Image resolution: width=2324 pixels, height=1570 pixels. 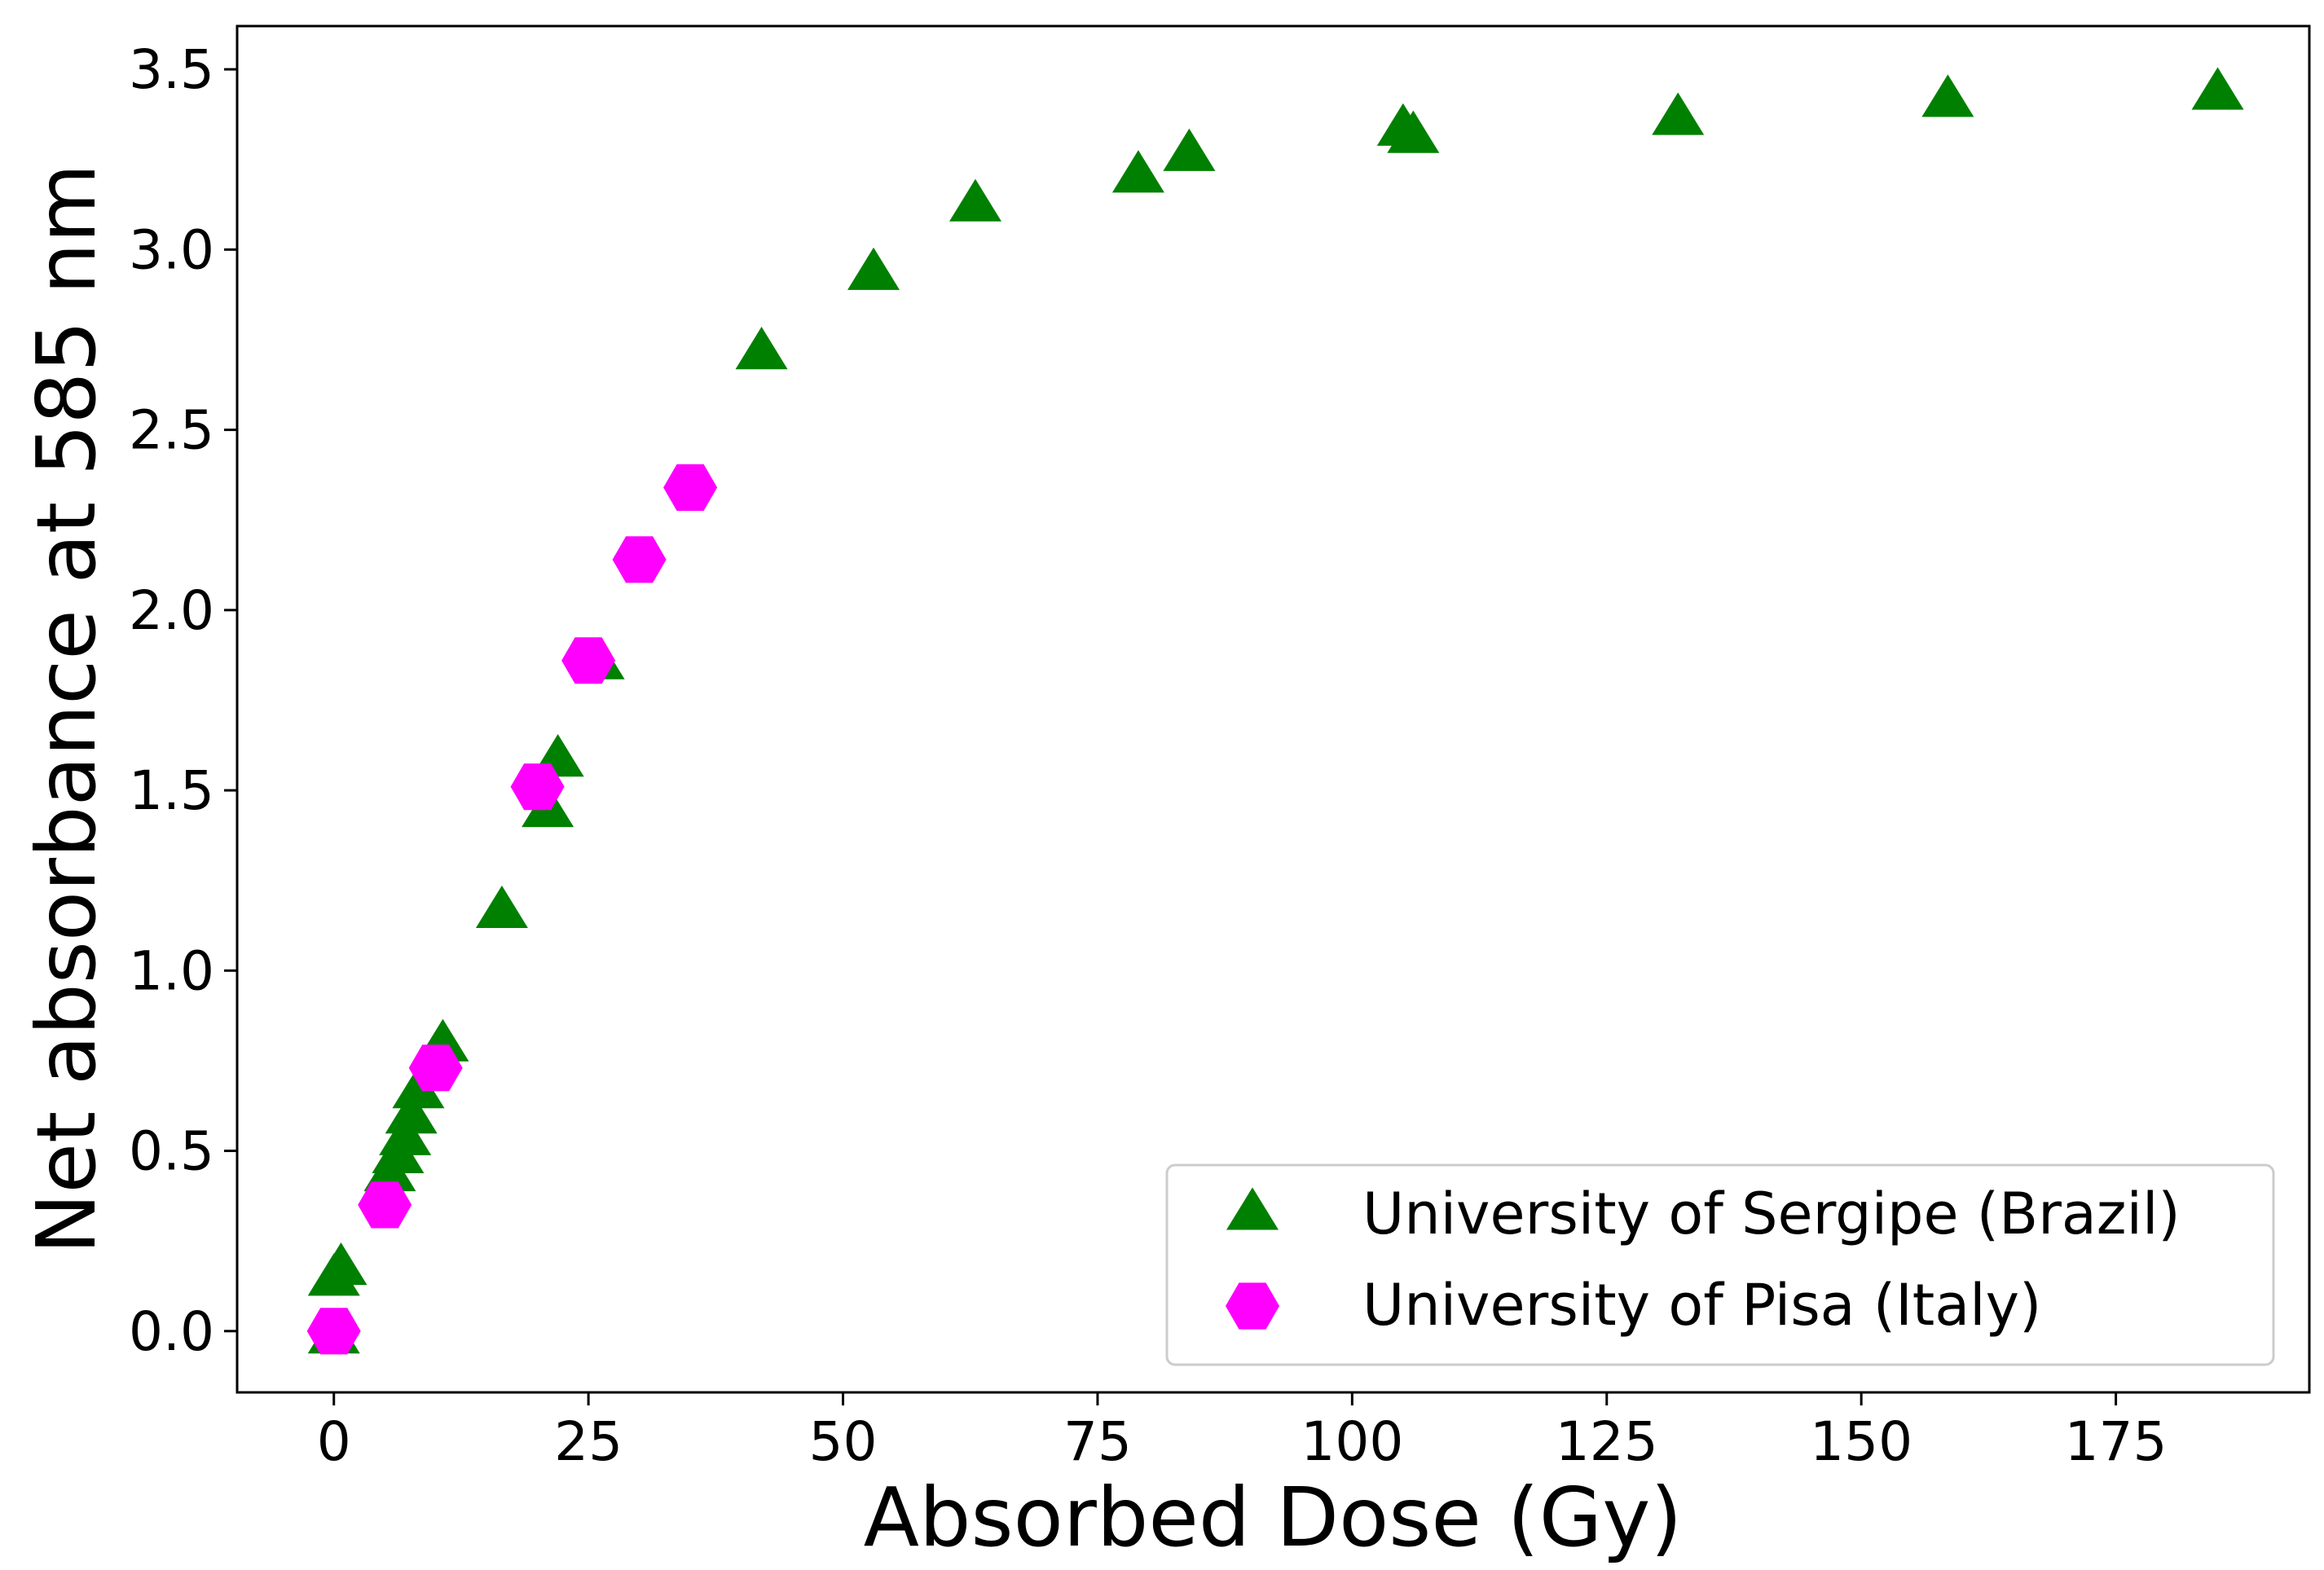 What do you see at coordinates (1243, 1433) in the screenshot?
I see `x-axis: 0 25 50 75 100 125 150 175` at bounding box center [1243, 1433].